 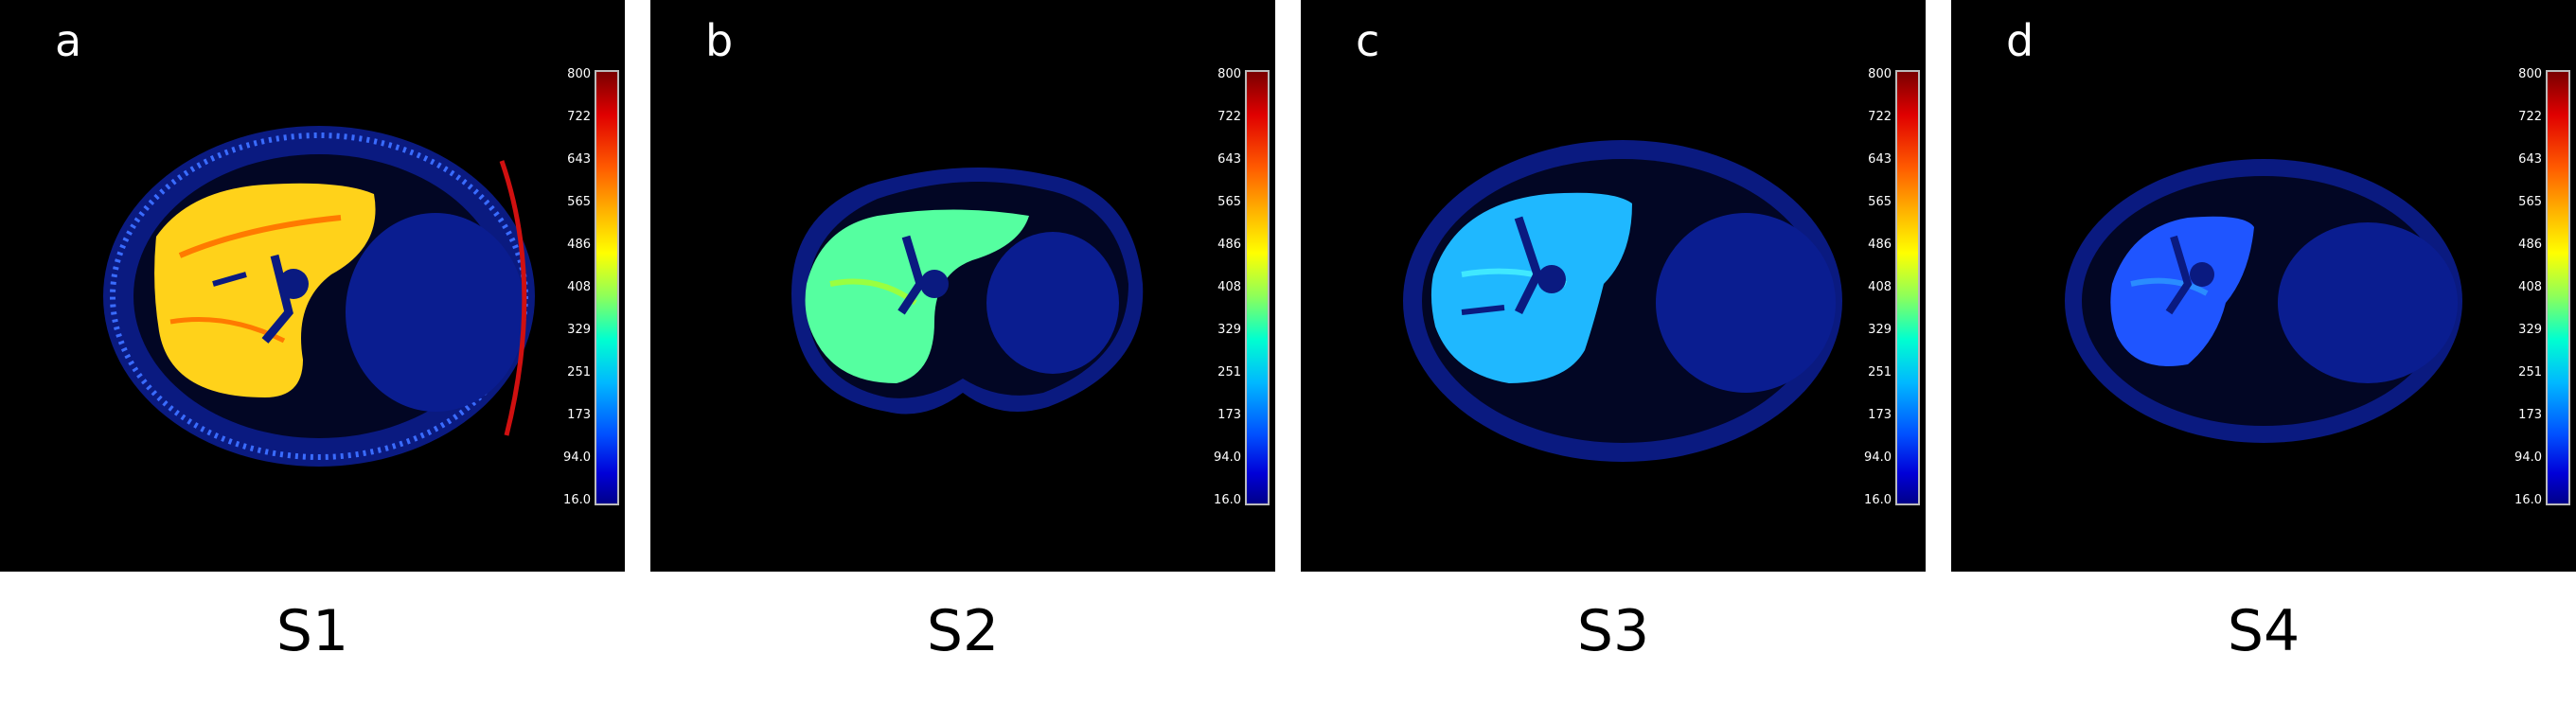 What do you see at coordinates (1613, 631) in the screenshot?
I see `panel-caption: S3` at bounding box center [1613, 631].